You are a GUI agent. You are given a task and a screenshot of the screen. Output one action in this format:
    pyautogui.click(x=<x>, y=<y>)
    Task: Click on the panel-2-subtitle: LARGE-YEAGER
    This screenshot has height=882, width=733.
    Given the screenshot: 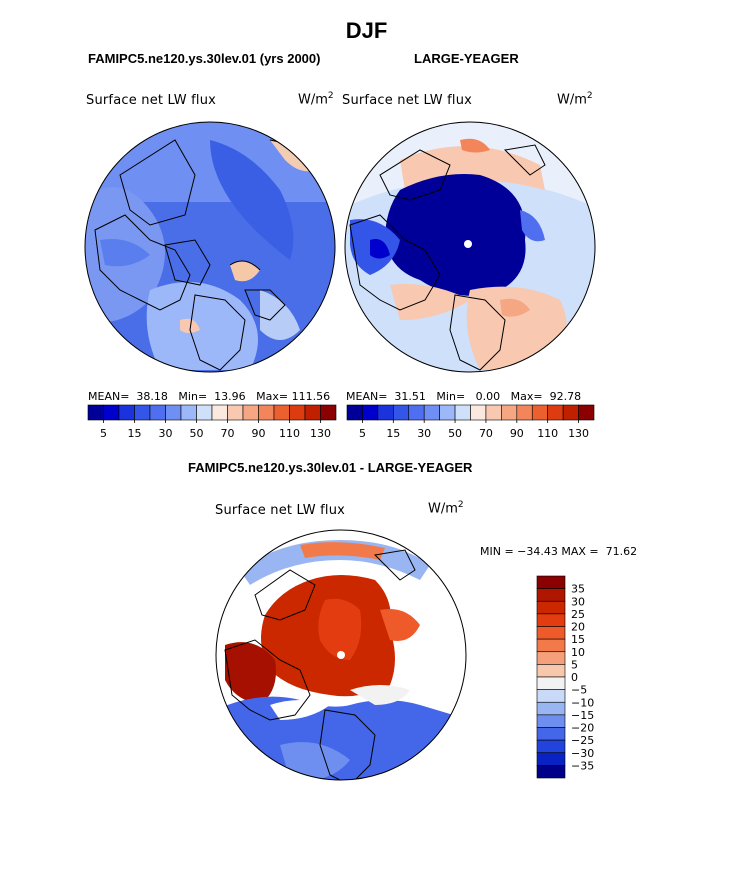 What is the action you would take?
    pyautogui.click(x=466, y=58)
    